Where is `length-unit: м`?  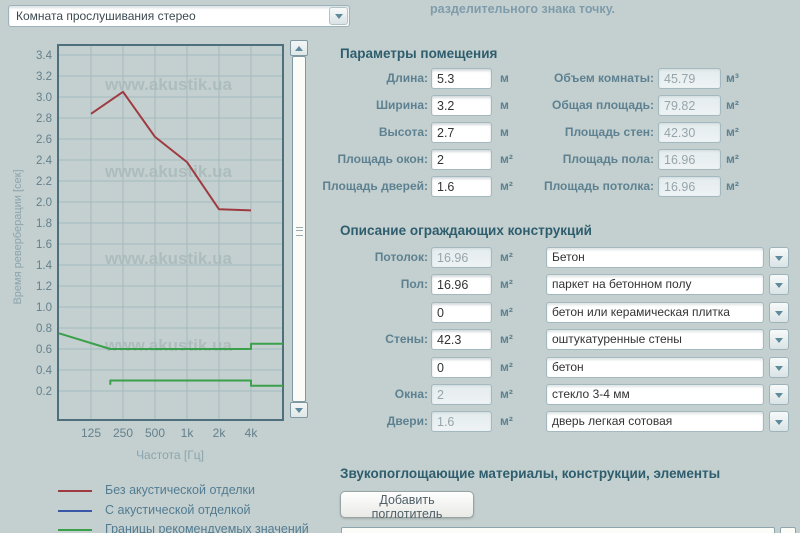 length-unit: м is located at coordinates (504, 78).